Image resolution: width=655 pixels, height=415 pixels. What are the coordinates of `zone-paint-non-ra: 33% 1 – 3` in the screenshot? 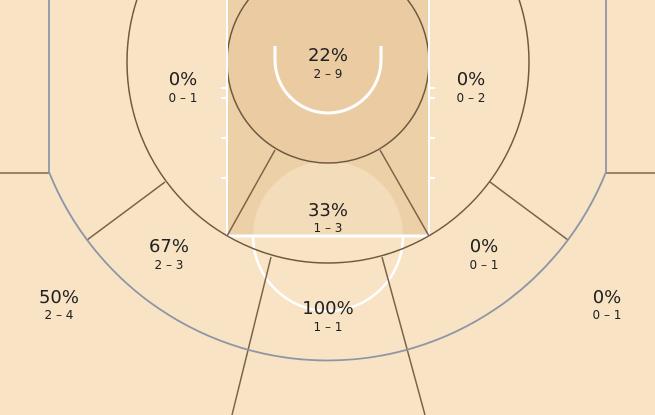 It's located at (328, 217).